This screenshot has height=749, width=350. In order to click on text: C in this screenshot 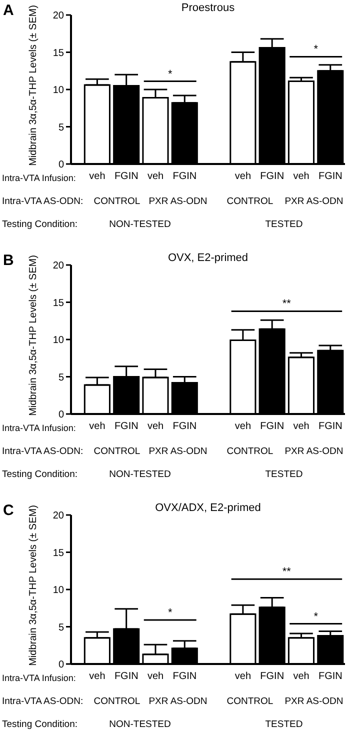, I will do `click(8, 510)`.